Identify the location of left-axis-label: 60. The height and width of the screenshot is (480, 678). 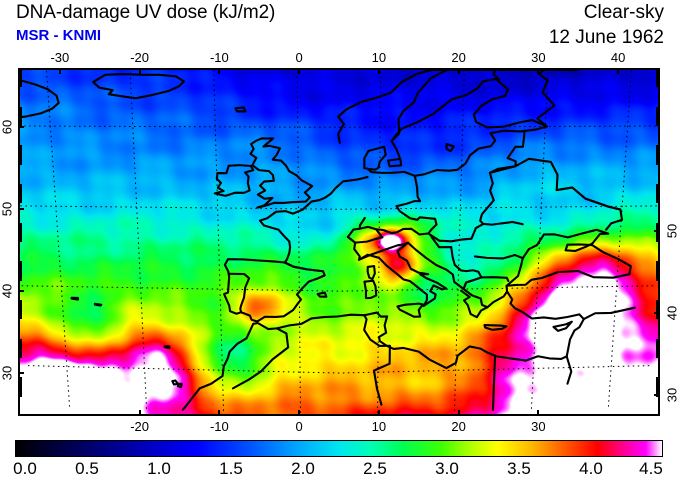
(7, 127).